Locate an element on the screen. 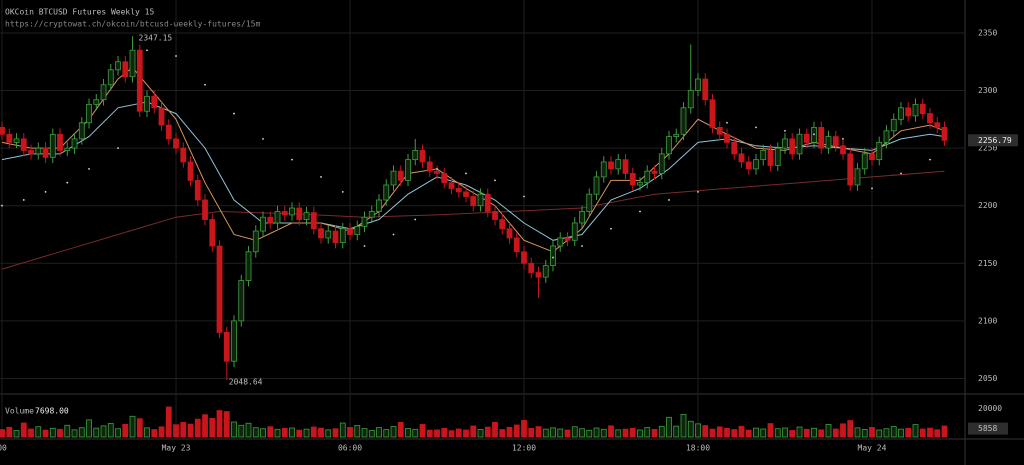  x-tick-label: 06:00 is located at coordinates (350, 448).